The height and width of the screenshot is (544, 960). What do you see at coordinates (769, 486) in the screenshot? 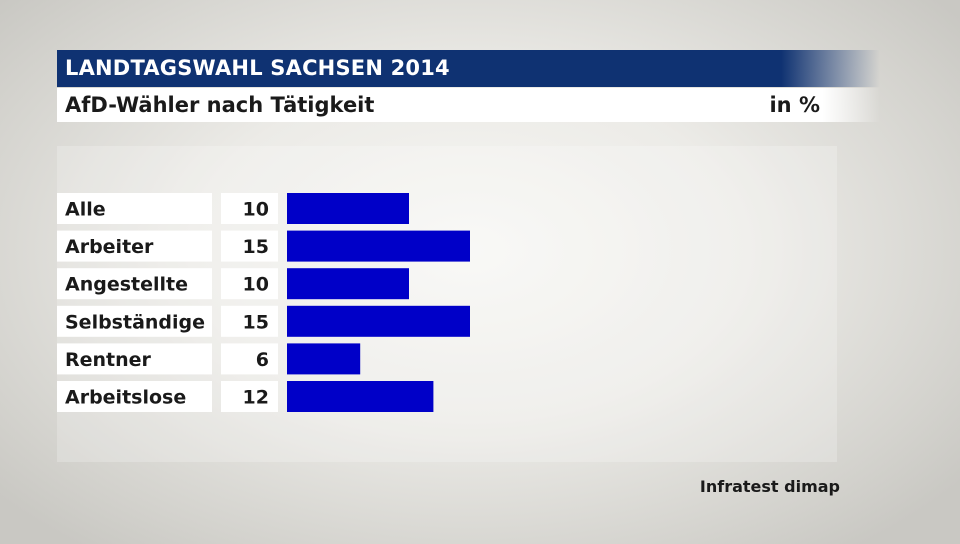
I see `source-label: Infratest dimap` at bounding box center [769, 486].